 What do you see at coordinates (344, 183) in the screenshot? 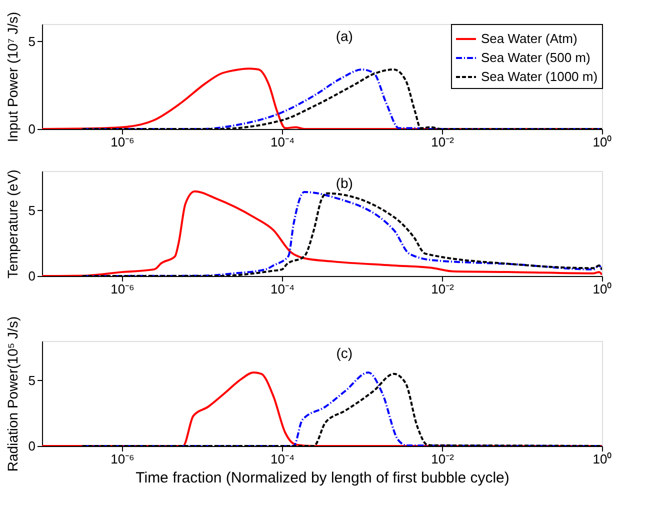
I see `annotation: (b)` at bounding box center [344, 183].